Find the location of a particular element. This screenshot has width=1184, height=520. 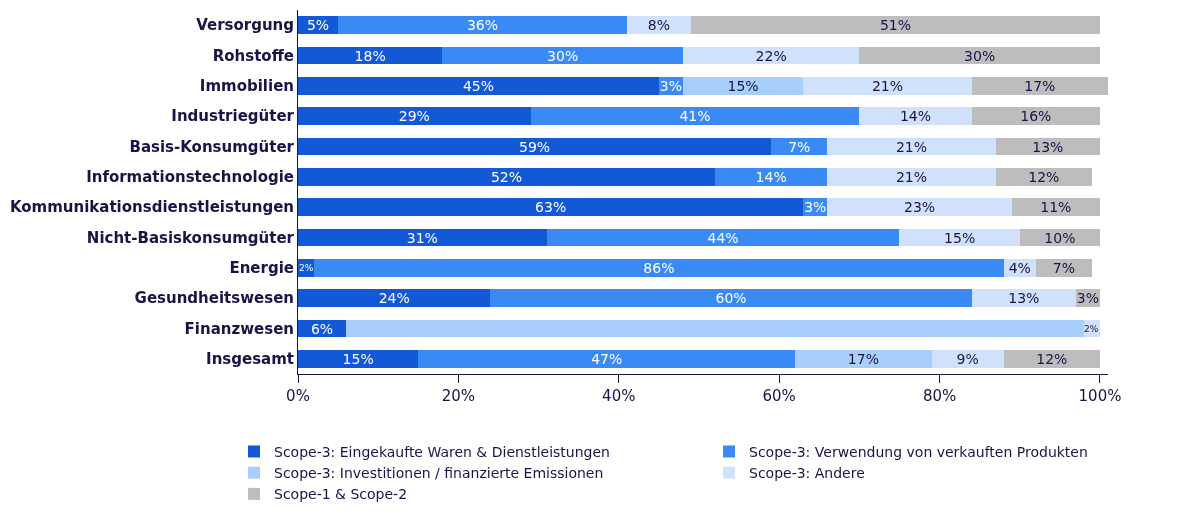

y-tick-label: Energie is located at coordinates (261, 268).